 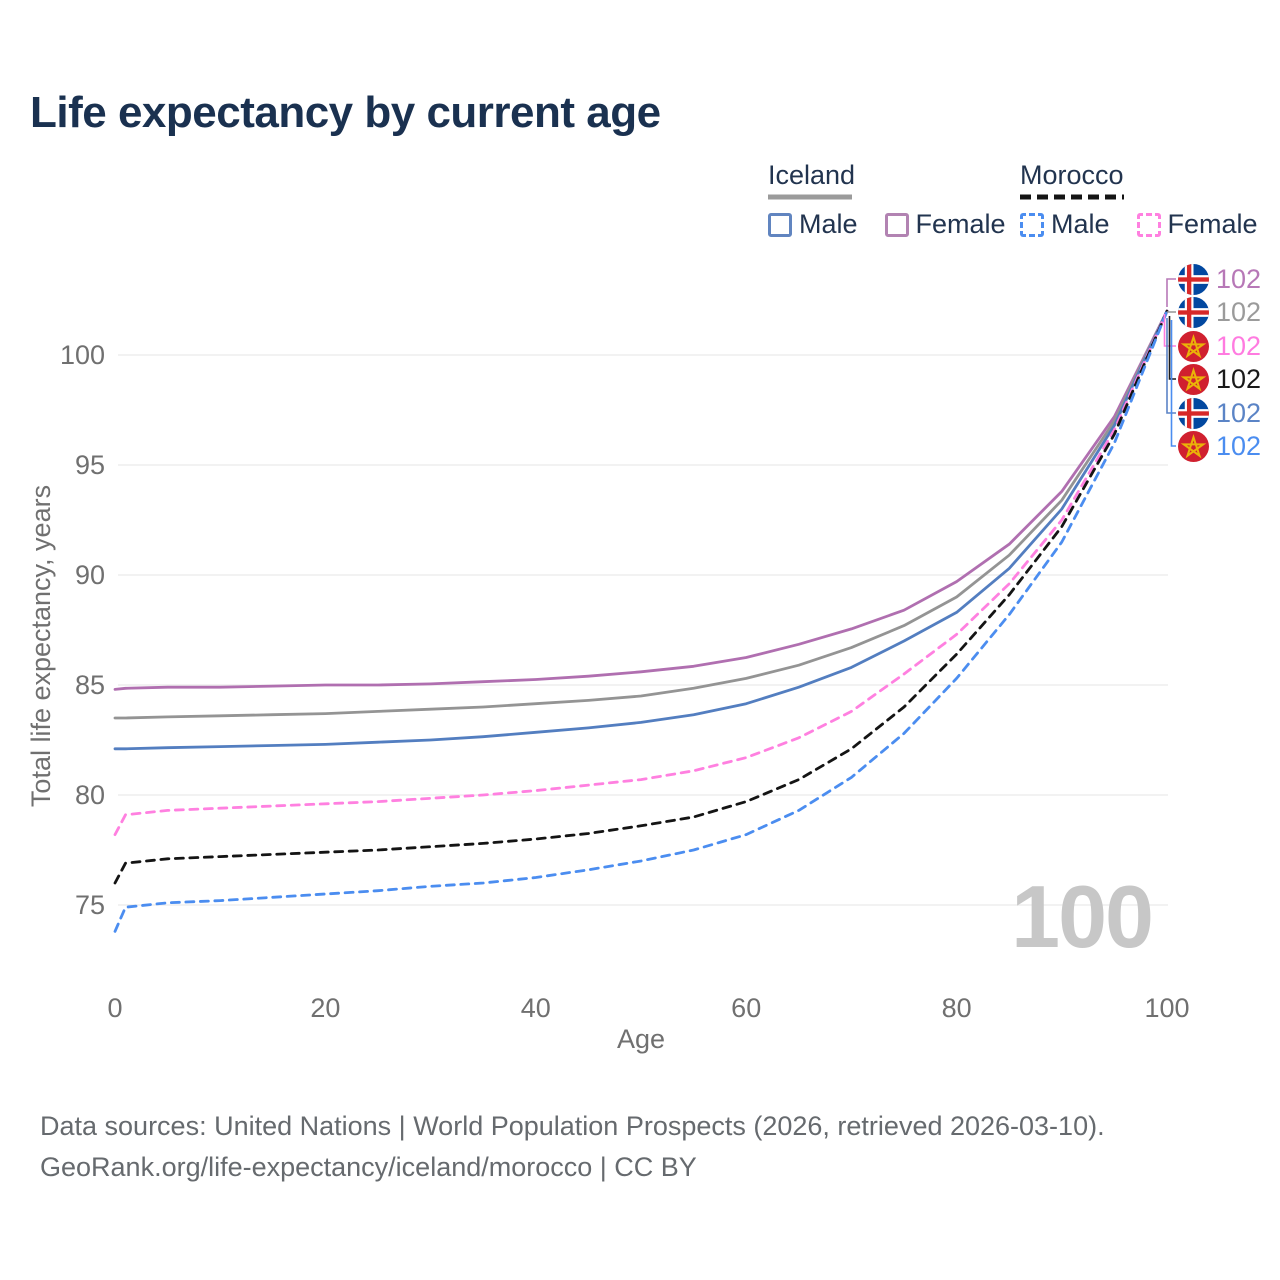 I want to click on leader-line-morocco-all, so click(x=1172, y=348).